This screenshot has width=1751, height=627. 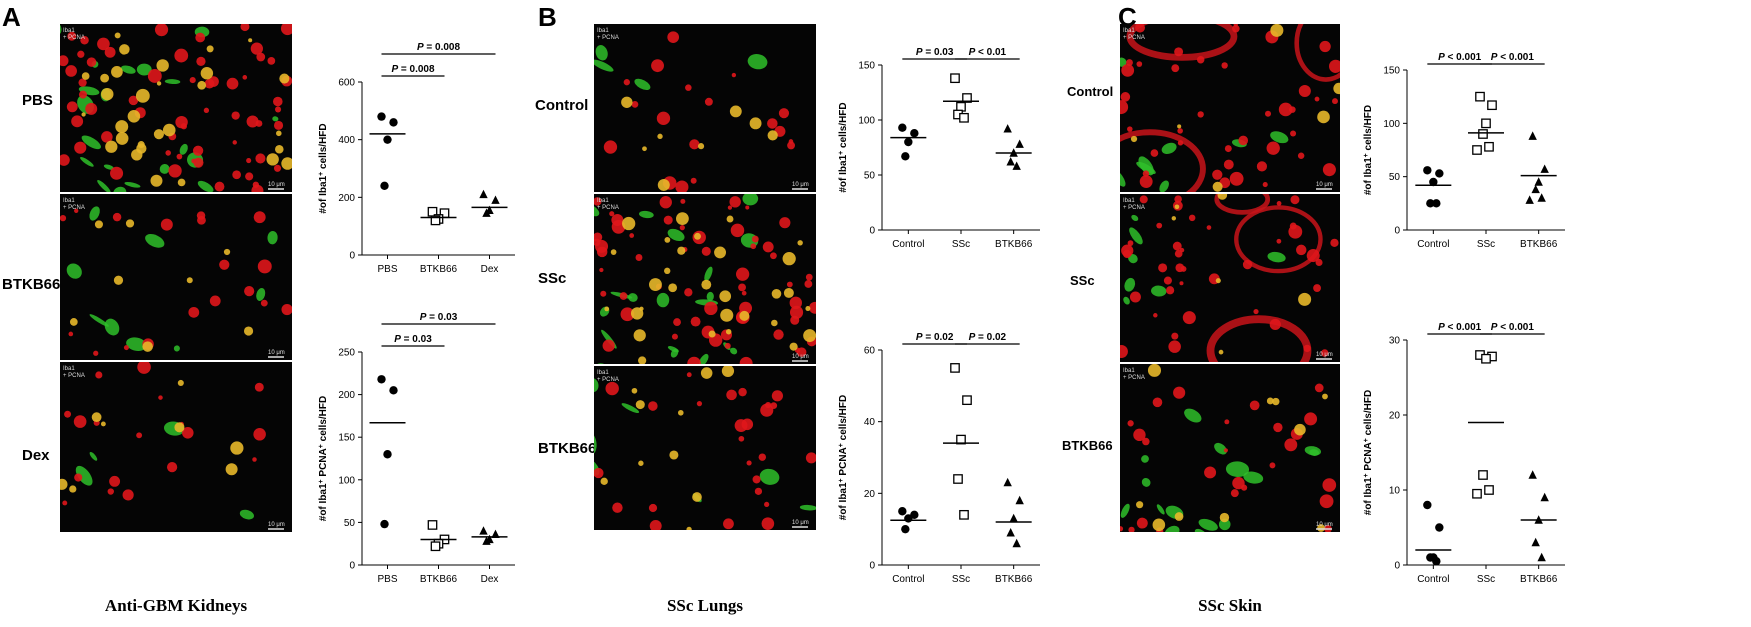 I want to click on y-tick-label: 50, so click(x=350, y=523).